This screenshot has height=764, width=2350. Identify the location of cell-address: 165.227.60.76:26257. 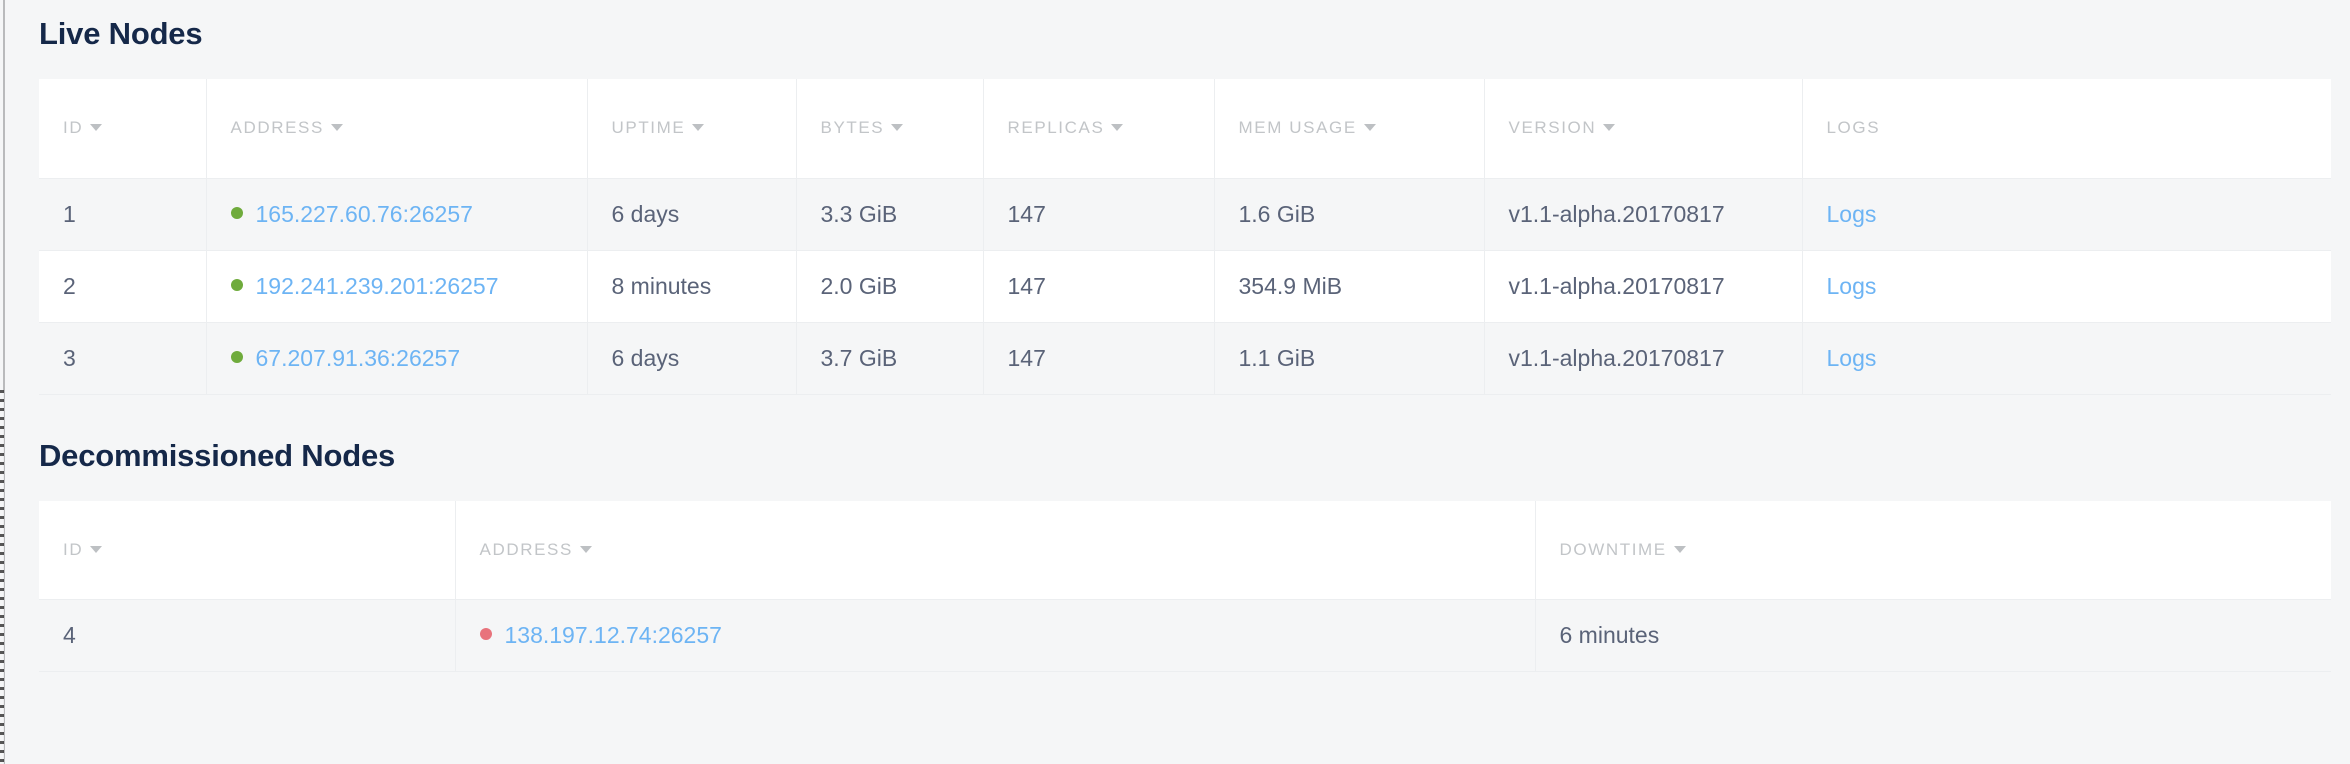
(397, 214).